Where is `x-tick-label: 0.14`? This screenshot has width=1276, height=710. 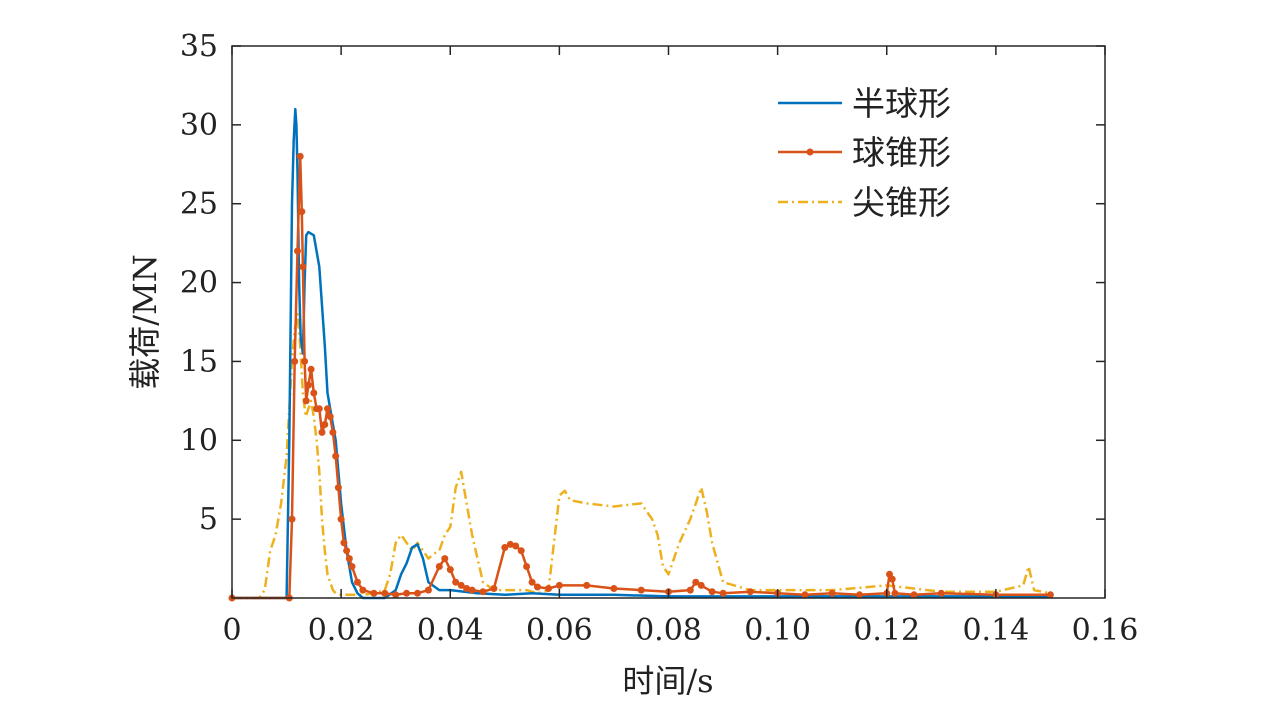 x-tick-label: 0.14 is located at coordinates (995, 630).